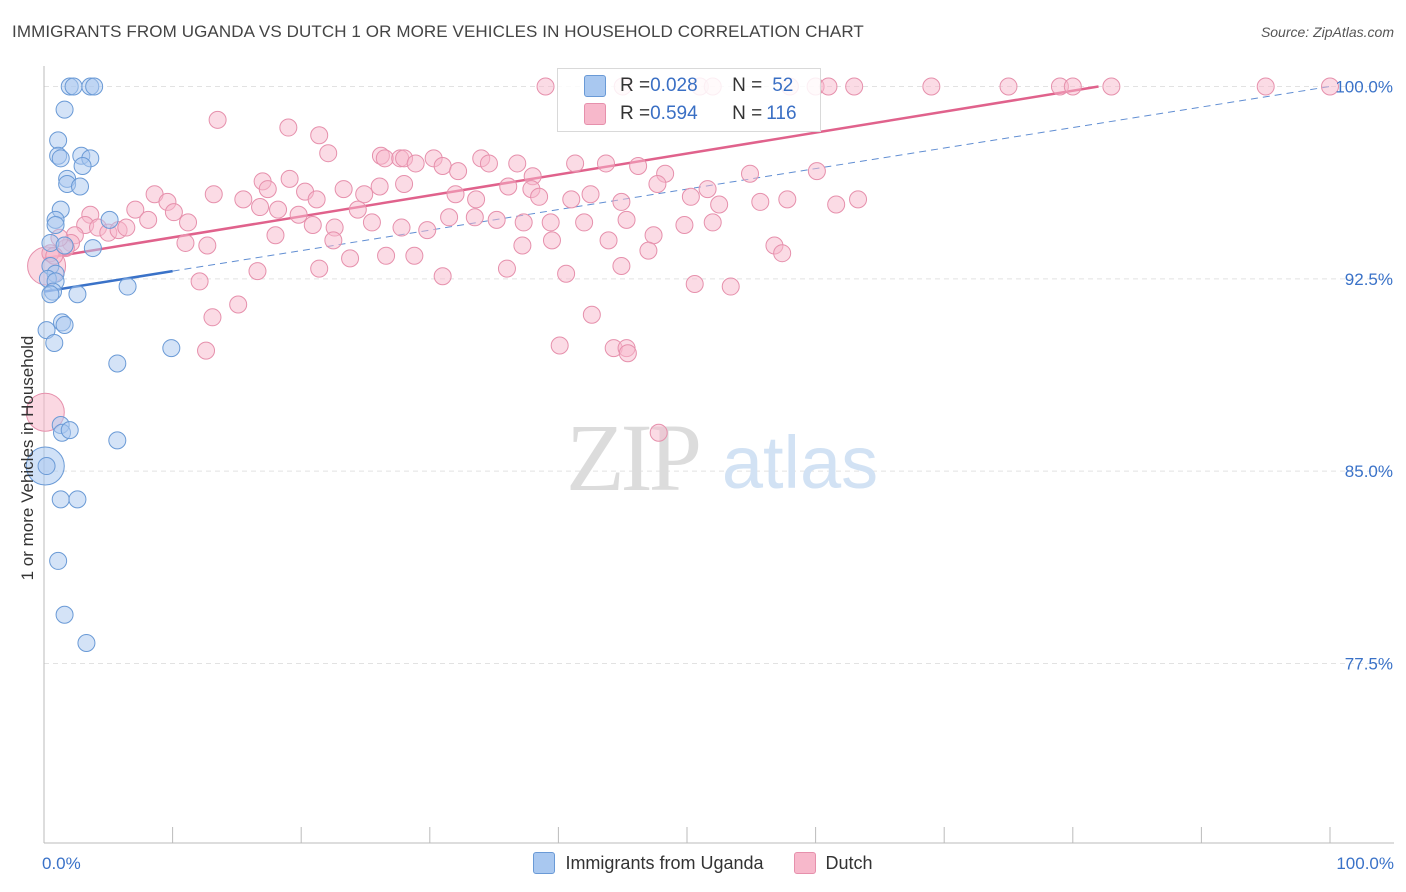  Describe the element at coordinates (804, 863) in the screenshot. I see `legend-swatch-dutch` at that location.